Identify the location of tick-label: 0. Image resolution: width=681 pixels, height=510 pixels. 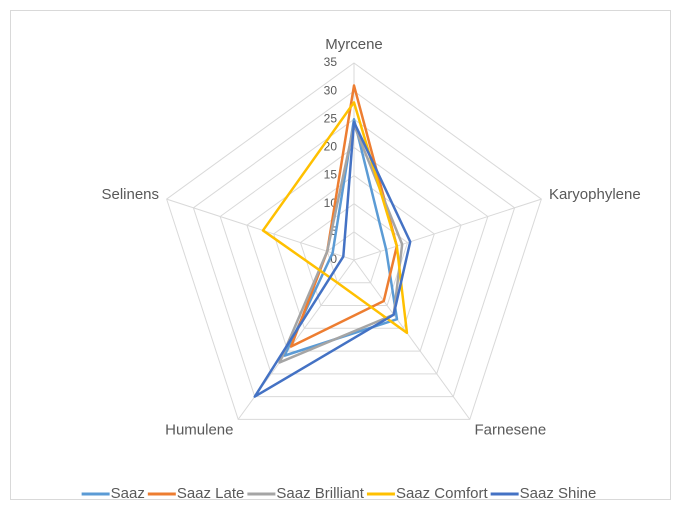
(333, 259).